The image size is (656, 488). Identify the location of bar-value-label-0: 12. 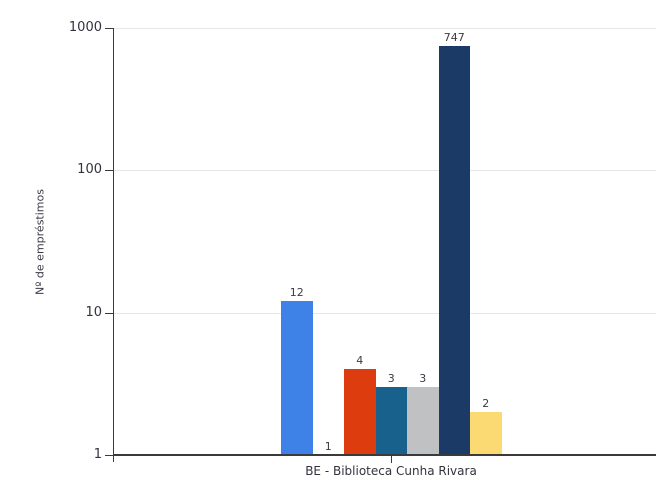
(296, 293).